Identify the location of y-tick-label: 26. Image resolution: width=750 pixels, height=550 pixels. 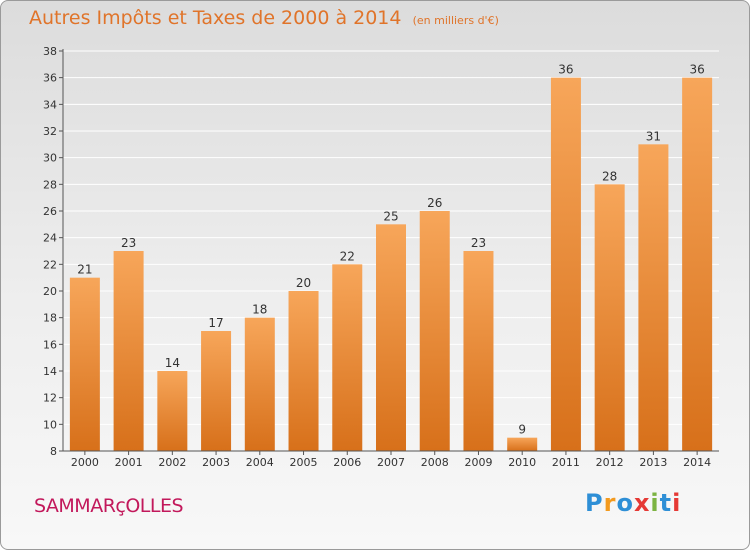
(50, 211).